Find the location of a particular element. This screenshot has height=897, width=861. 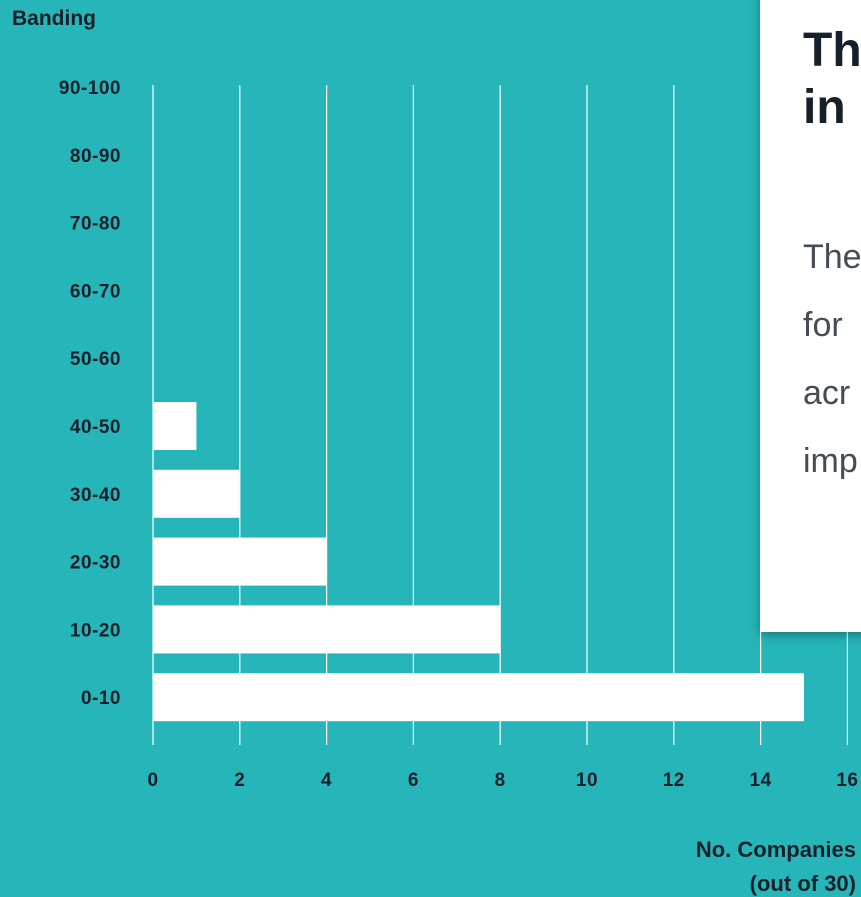

x-tick-label: 12 is located at coordinates (674, 780).